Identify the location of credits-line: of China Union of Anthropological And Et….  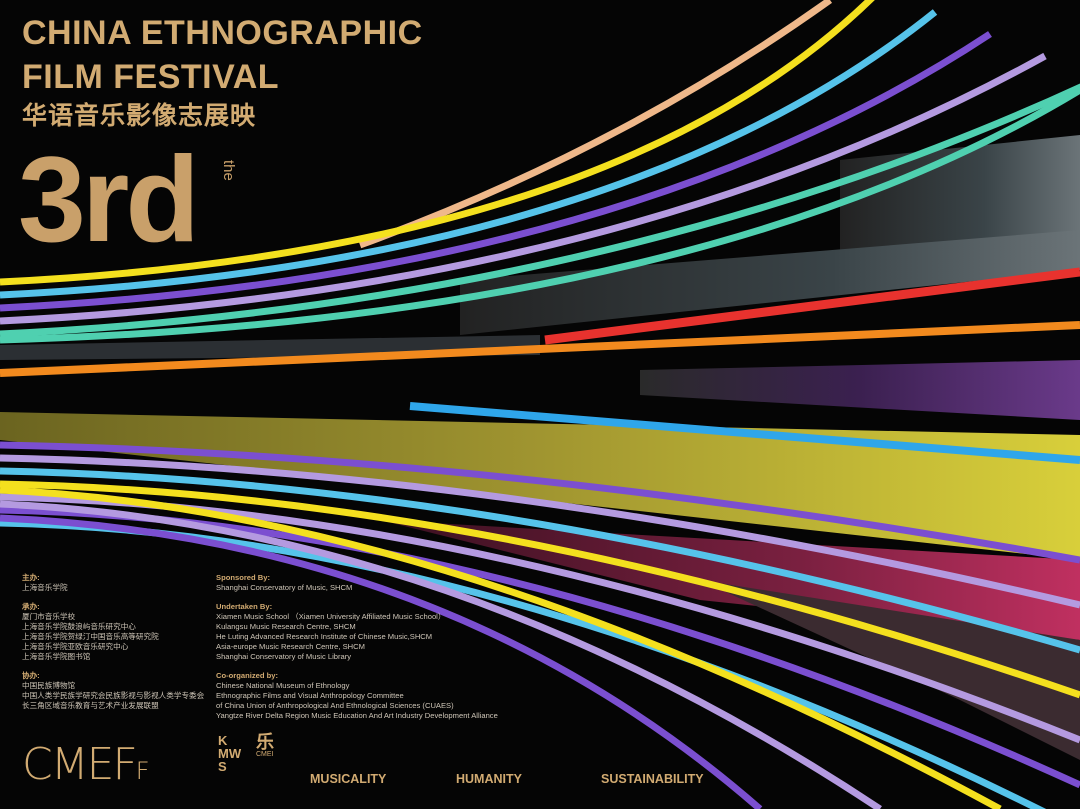
(335, 705).